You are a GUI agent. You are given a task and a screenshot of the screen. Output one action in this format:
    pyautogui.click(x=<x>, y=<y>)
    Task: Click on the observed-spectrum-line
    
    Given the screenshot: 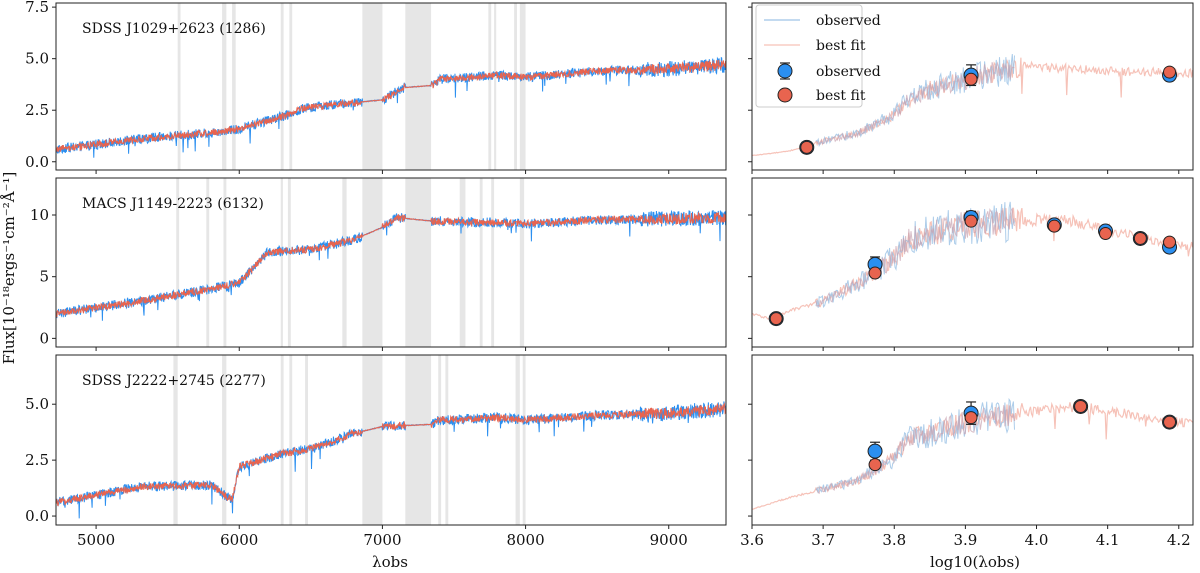 What is the action you would take?
    pyautogui.click(x=391, y=460)
    